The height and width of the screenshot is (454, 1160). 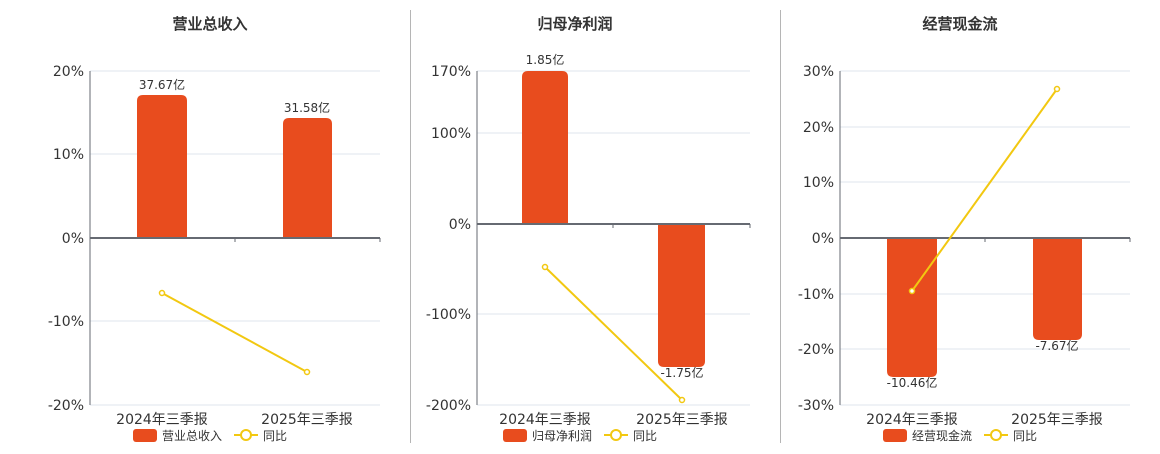 I want to click on legend: 经营现金流 同比, so click(x=960, y=435).